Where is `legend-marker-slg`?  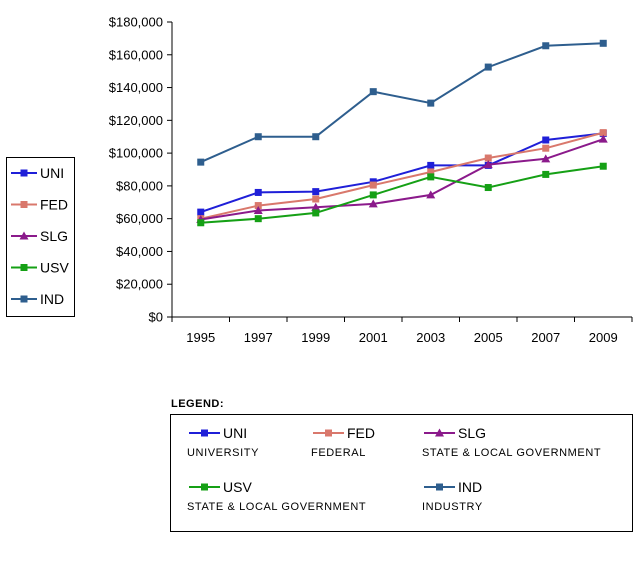 legend-marker-slg is located at coordinates (24, 235).